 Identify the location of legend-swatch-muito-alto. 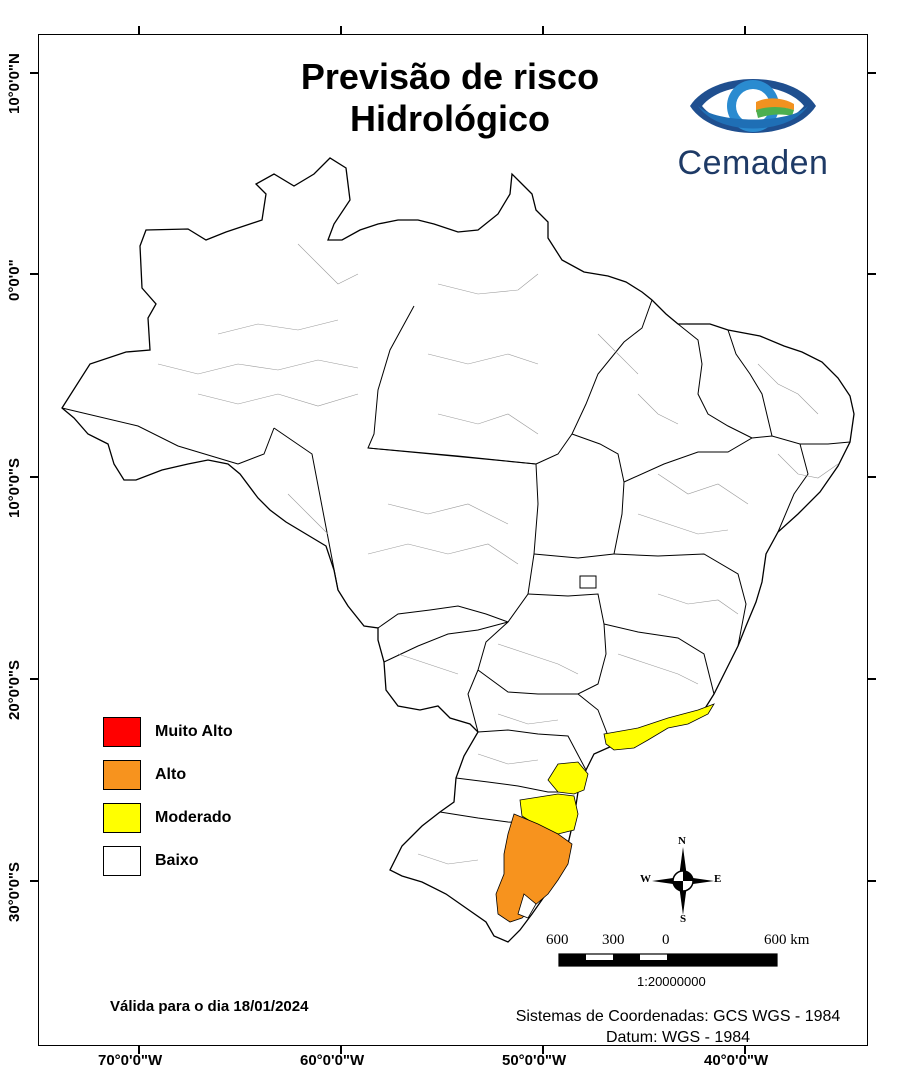
(122, 731).